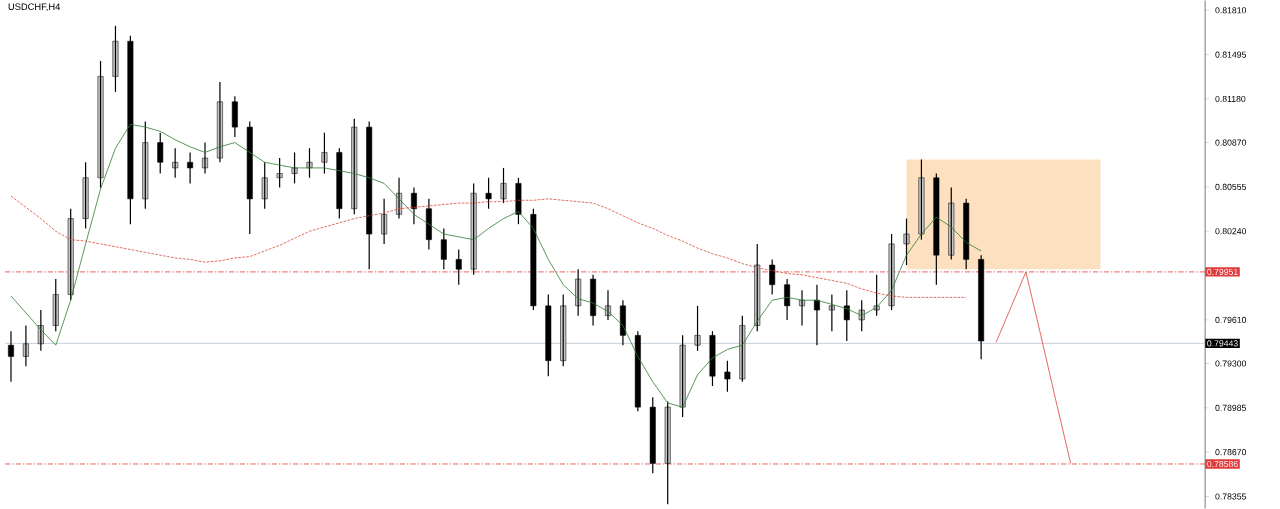 This screenshot has width=1280, height=509. Describe the element at coordinates (1222, 464) in the screenshot. I see `ref-line-label: 0.78586` at that location.